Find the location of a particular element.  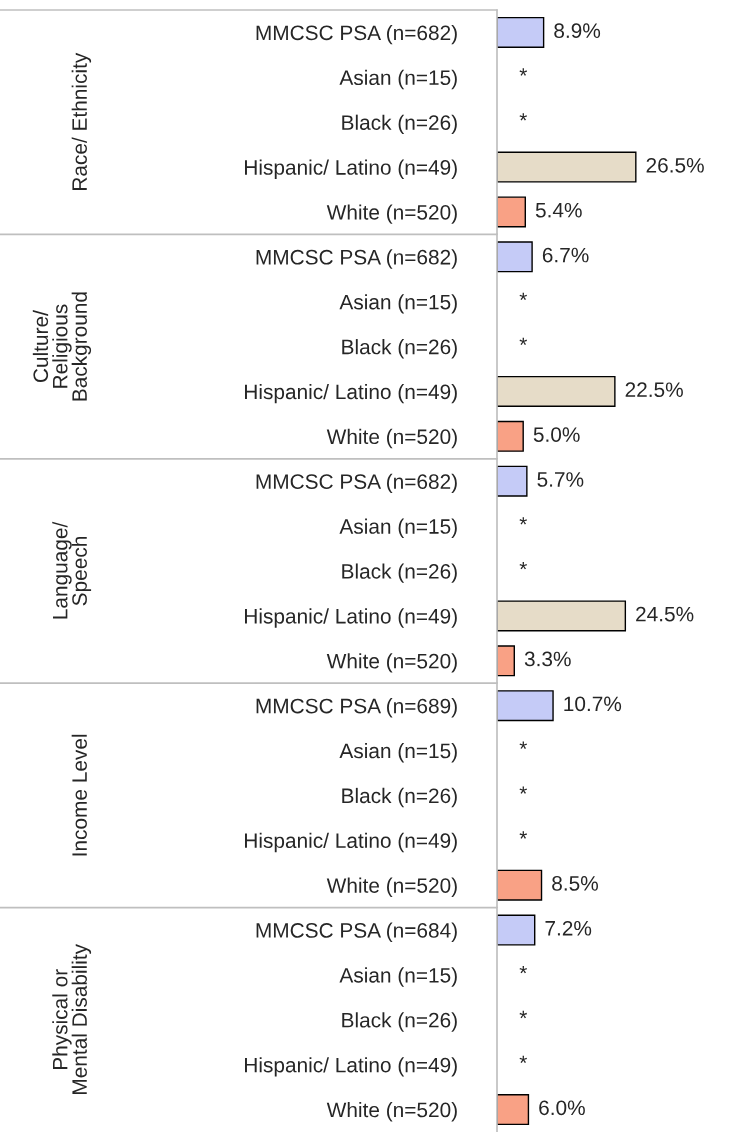

data-label: 10.7% is located at coordinates (593, 704).